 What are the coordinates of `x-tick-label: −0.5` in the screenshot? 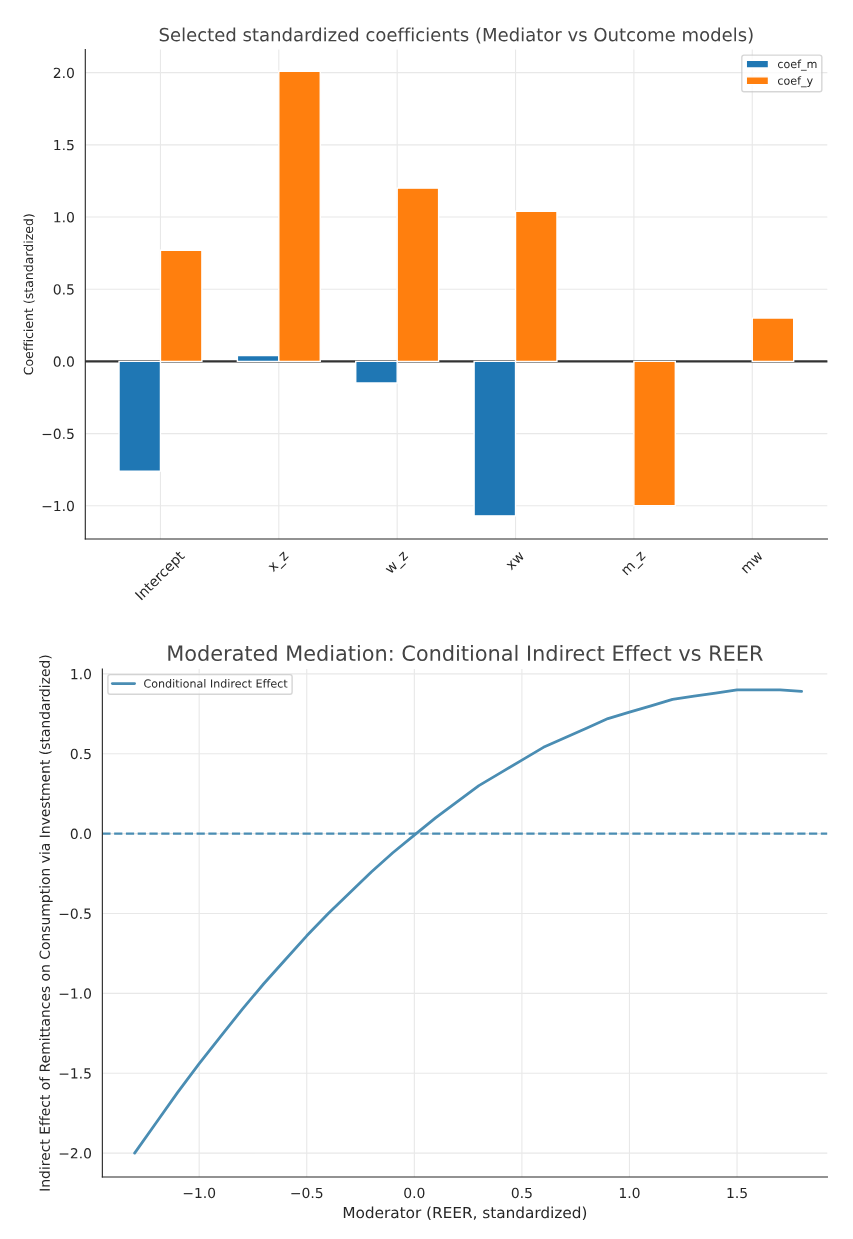 It's located at (307, 1193).